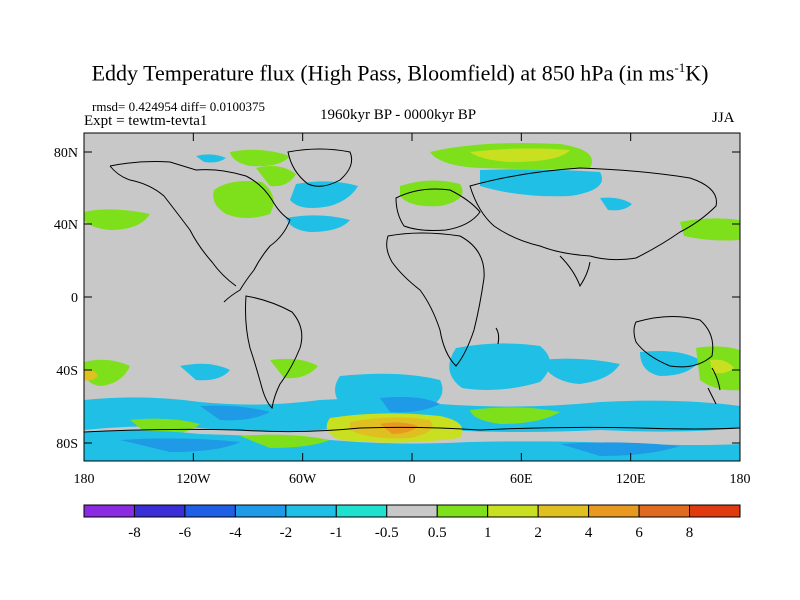 This screenshot has height=600, width=800. I want to click on x-tick-label: 60E, so click(521, 479).